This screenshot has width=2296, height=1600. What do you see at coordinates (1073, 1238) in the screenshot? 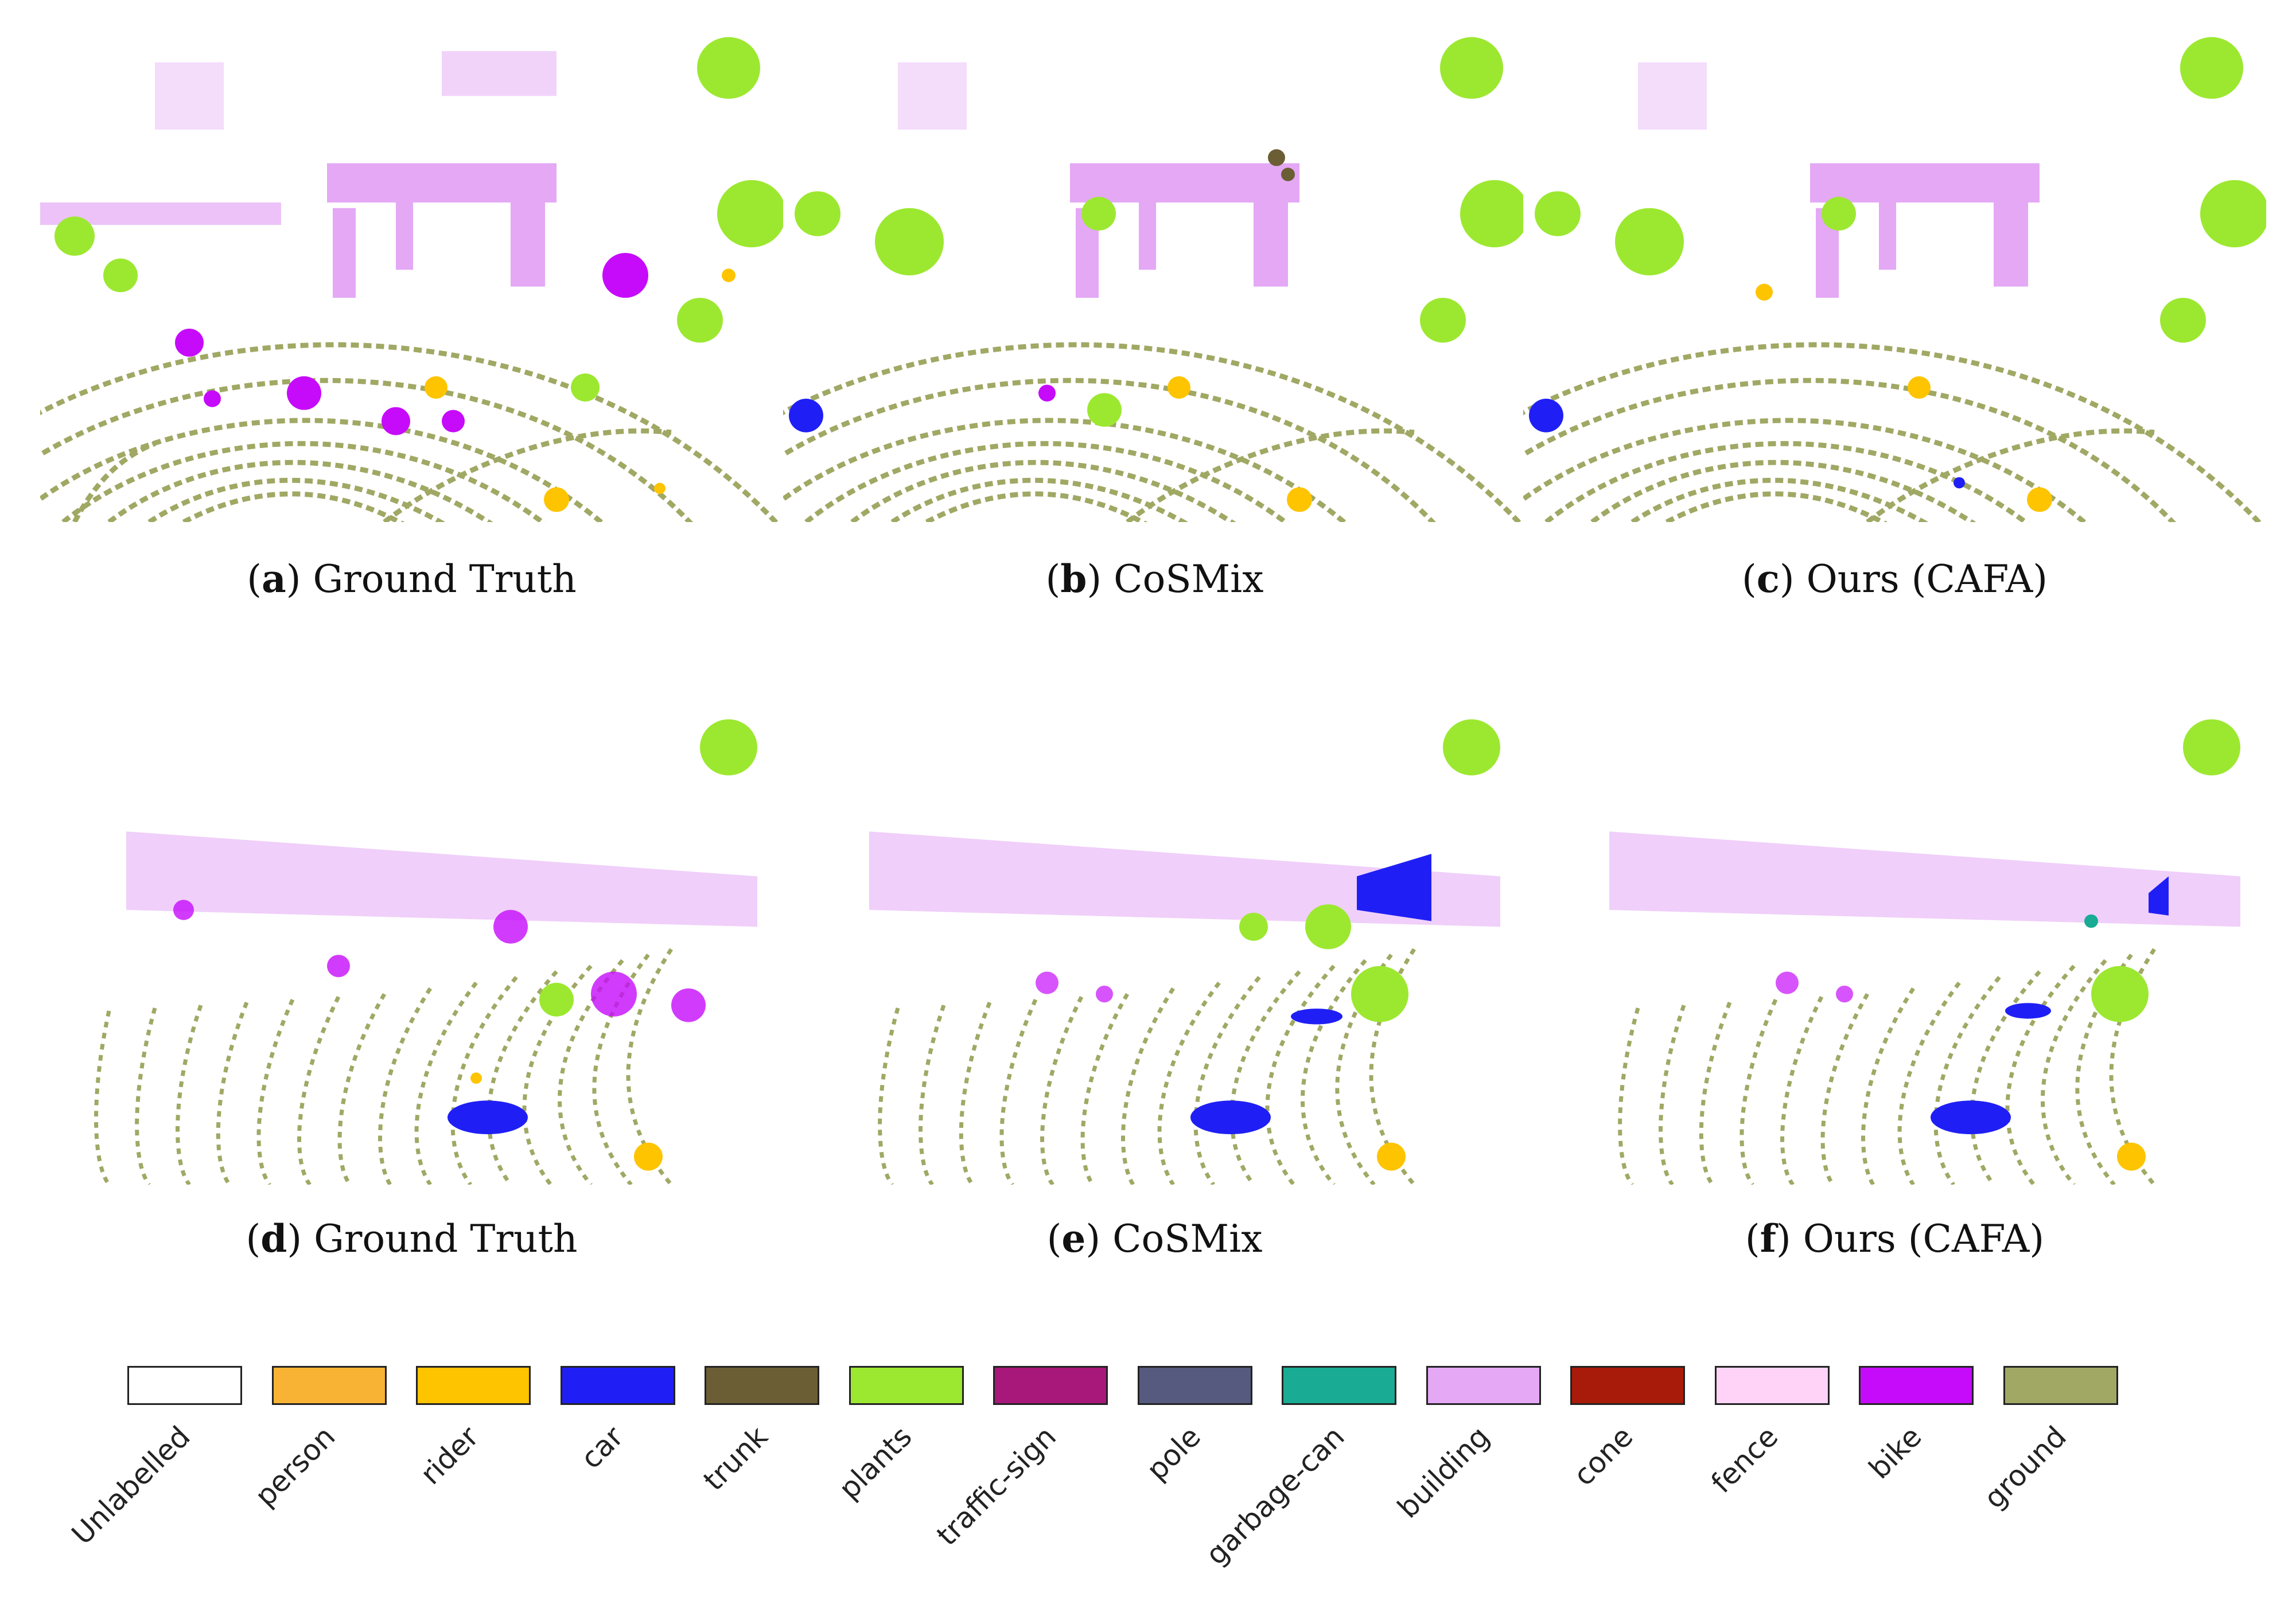
I see `caption-e-letter: e` at bounding box center [1073, 1238].